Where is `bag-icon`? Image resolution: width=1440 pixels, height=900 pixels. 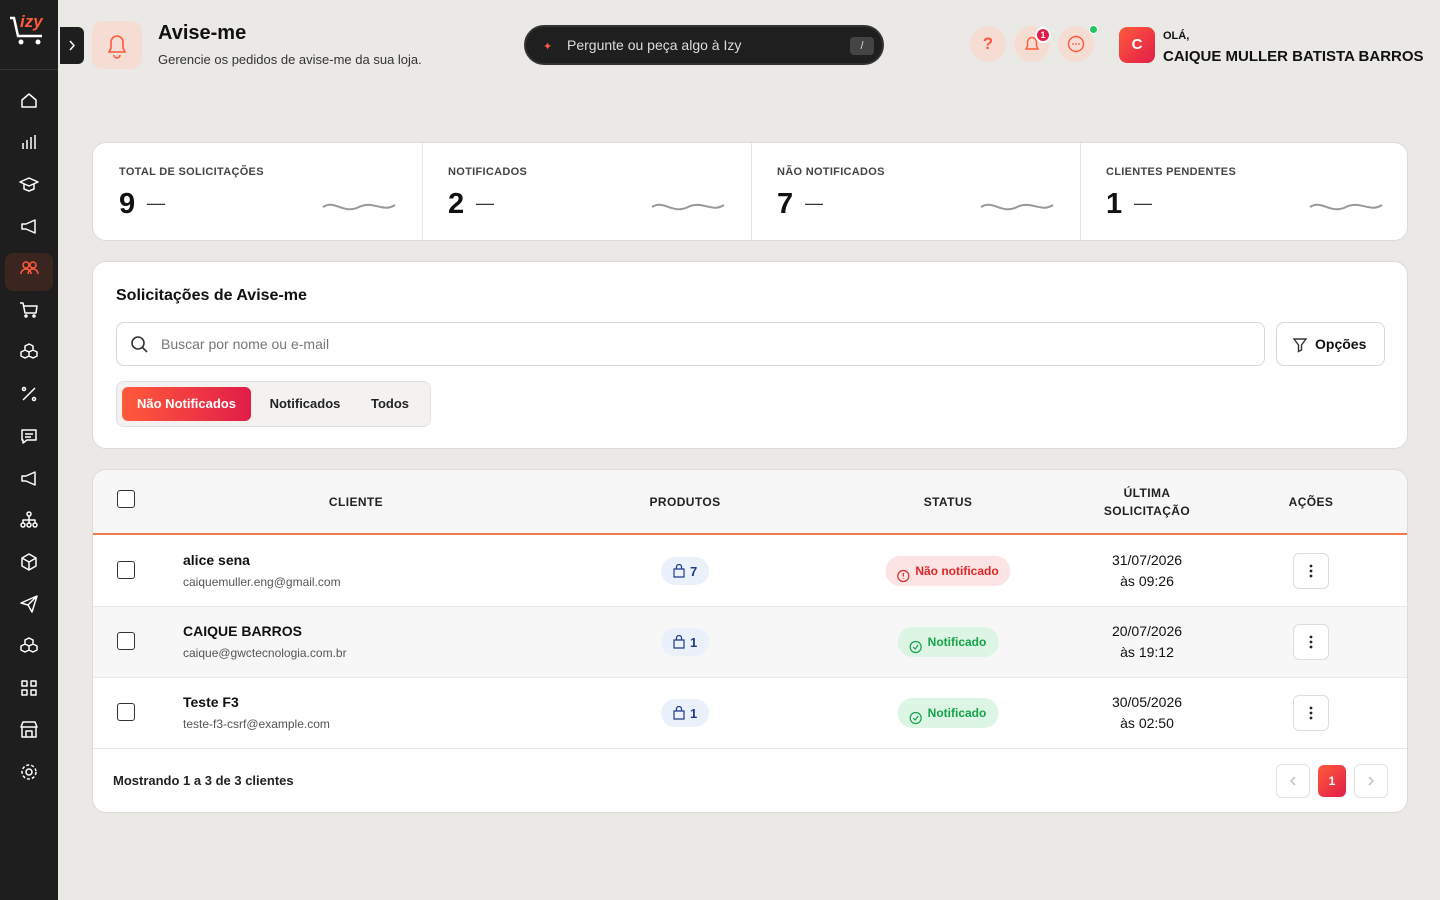 bag-icon is located at coordinates (679, 644).